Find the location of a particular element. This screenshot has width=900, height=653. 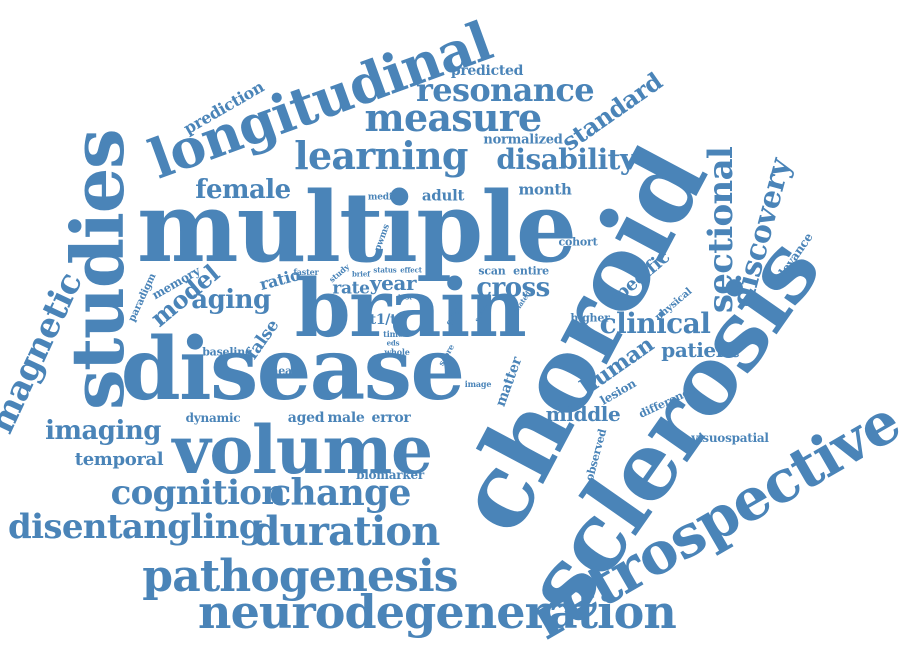

word-middle: middle is located at coordinates (583, 414).